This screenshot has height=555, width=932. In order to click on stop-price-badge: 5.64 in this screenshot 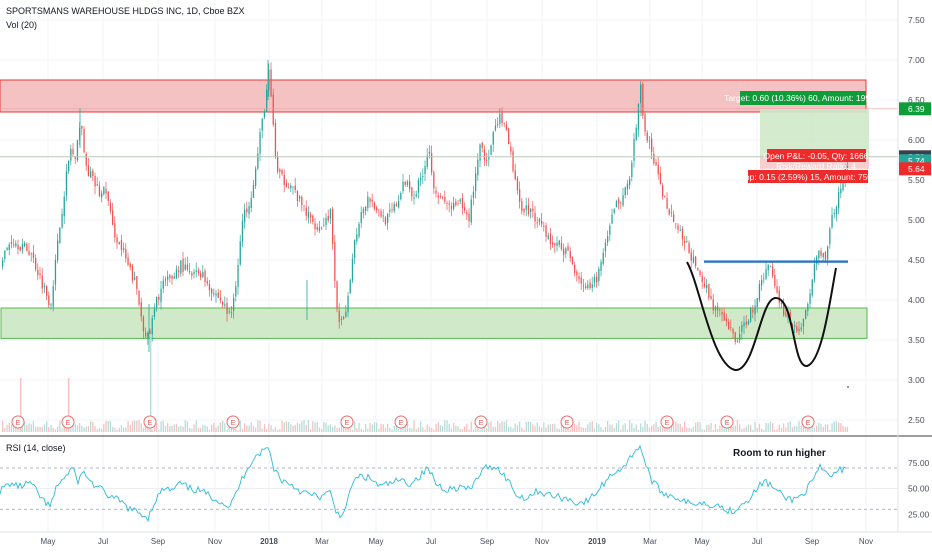, I will do `click(916, 169)`.